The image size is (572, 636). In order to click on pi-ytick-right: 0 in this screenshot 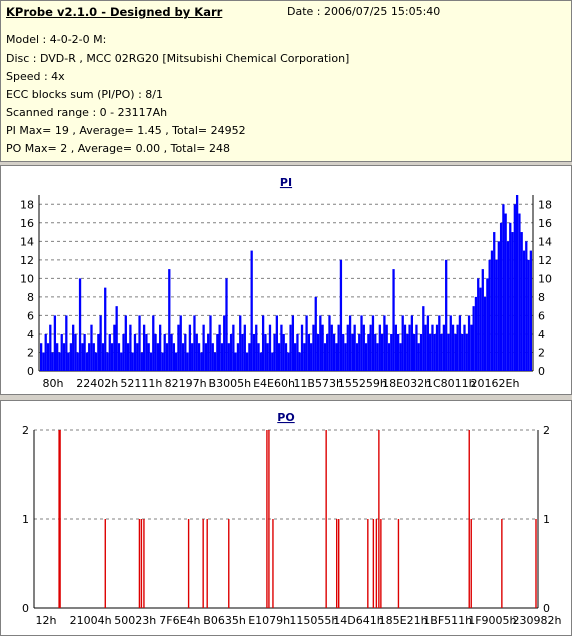, I will do `click(541, 371)`.